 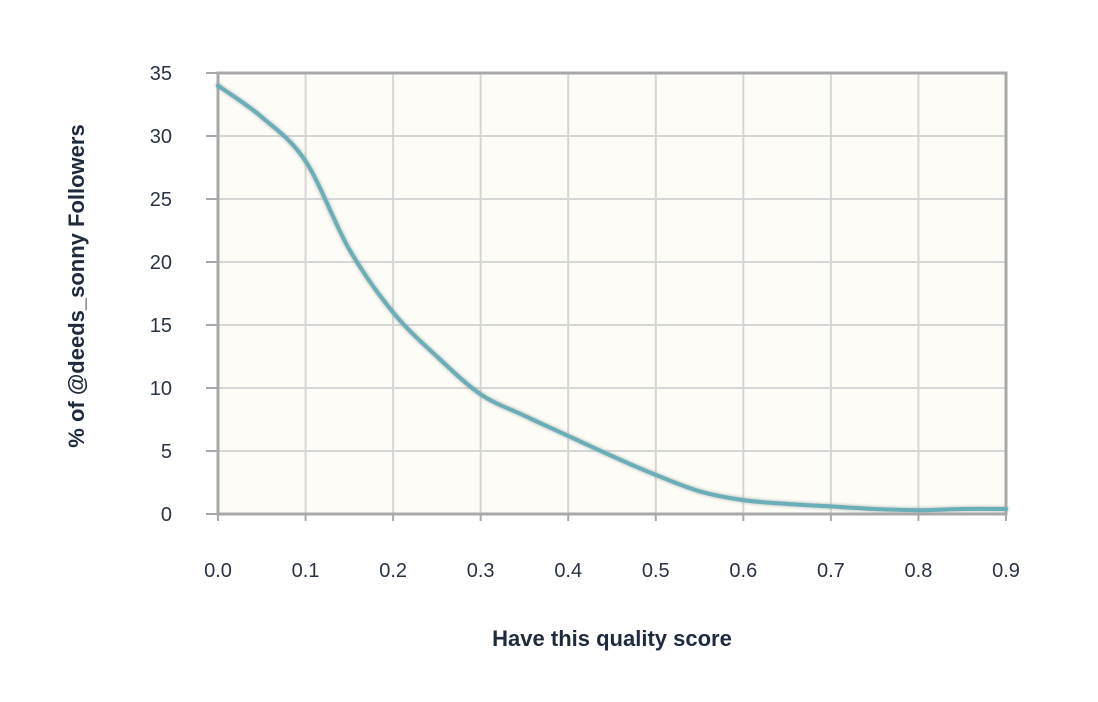 I want to click on y-tick-label: 15, so click(x=161, y=326).